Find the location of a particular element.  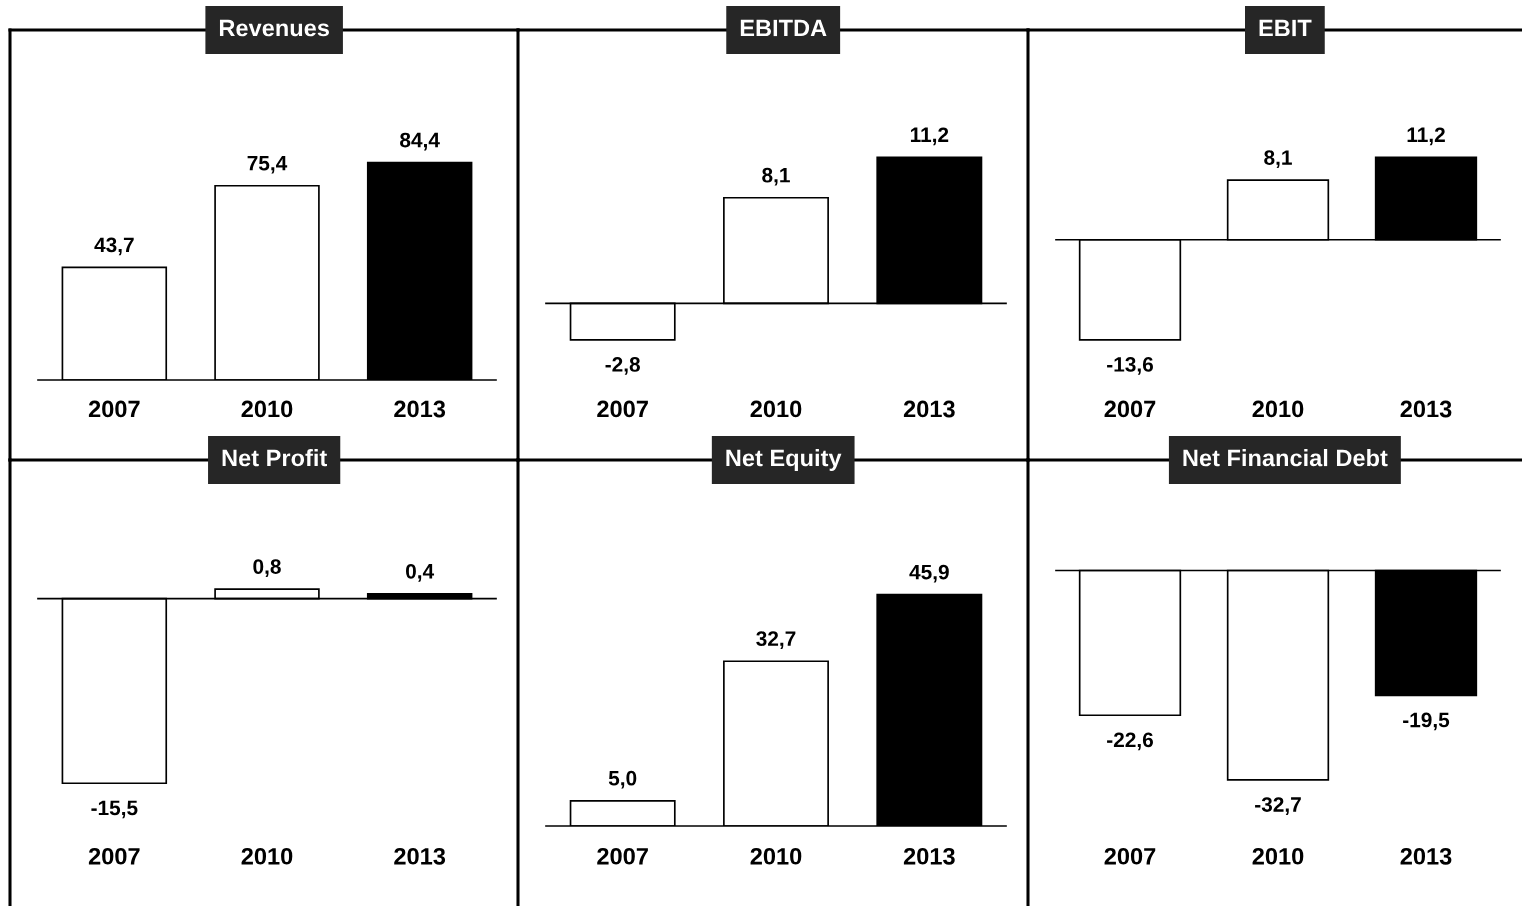

chart-title: EBIT is located at coordinates (1285, 28).